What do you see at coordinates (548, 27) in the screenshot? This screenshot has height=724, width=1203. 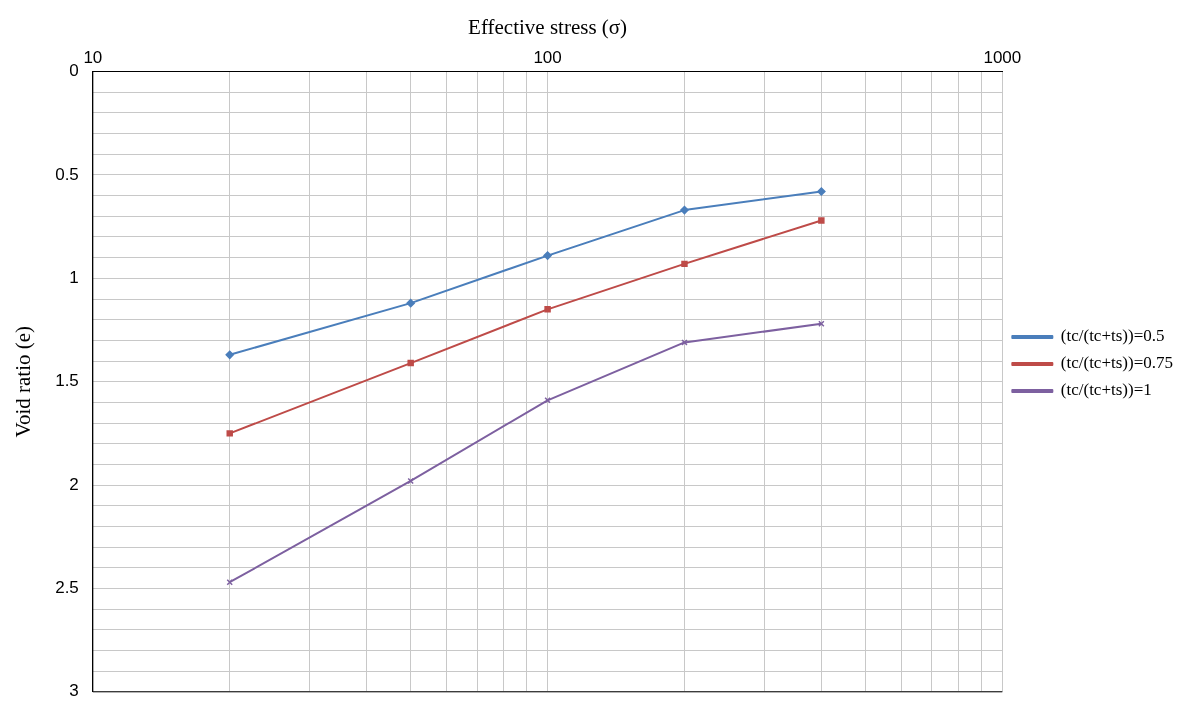 I see `x-axis-title: Effective stress (σ)` at bounding box center [548, 27].